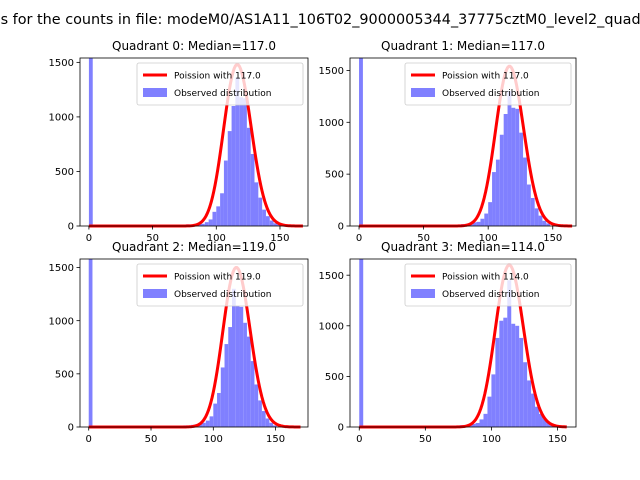 This screenshot has height=480, width=640. What do you see at coordinates (194, 247) in the screenshot?
I see `subplot-title: Quadrant 2: Median=119.0` at bounding box center [194, 247].